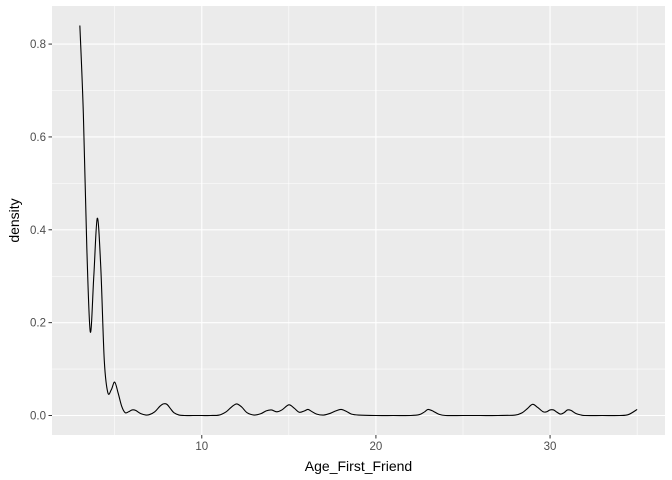  Describe the element at coordinates (376, 447) in the screenshot. I see `x-tick-label: 20` at that location.